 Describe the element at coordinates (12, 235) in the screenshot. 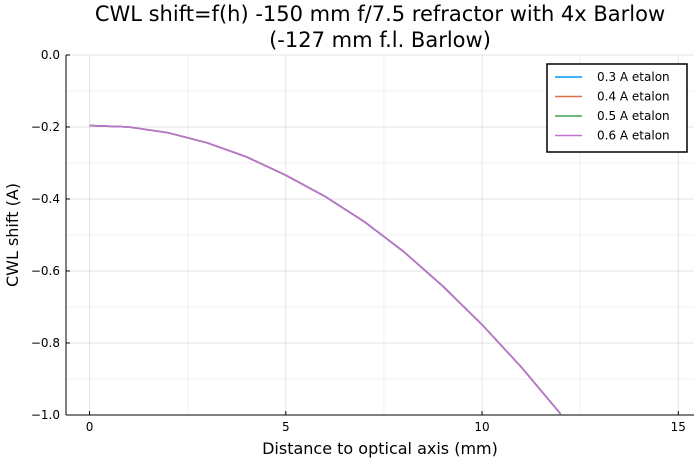

I see `y-axis-label: CWL shift (A)` at that location.